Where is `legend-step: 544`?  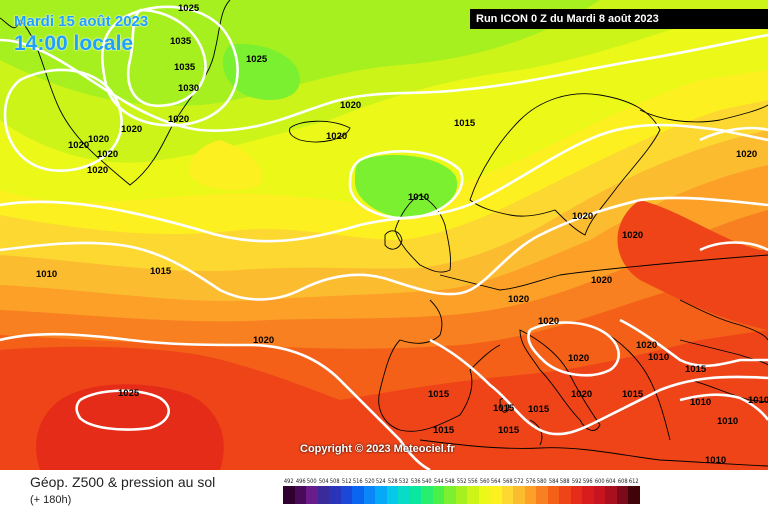
legend-step: 544 is located at coordinates (438, 492).